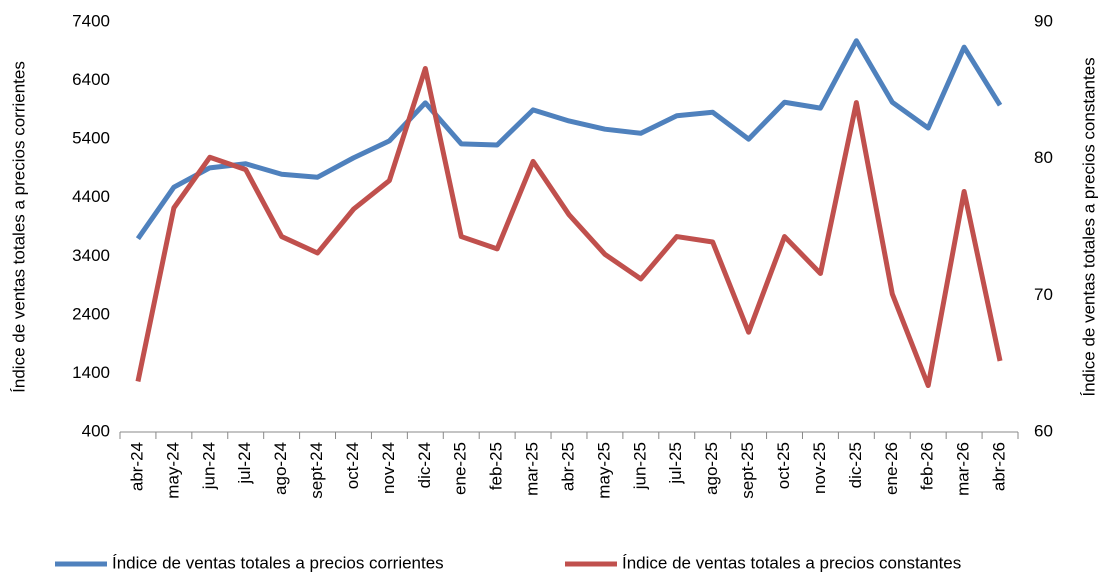  What do you see at coordinates (496, 466) in the screenshot?
I see `x-tick-label: feb-25` at bounding box center [496, 466].